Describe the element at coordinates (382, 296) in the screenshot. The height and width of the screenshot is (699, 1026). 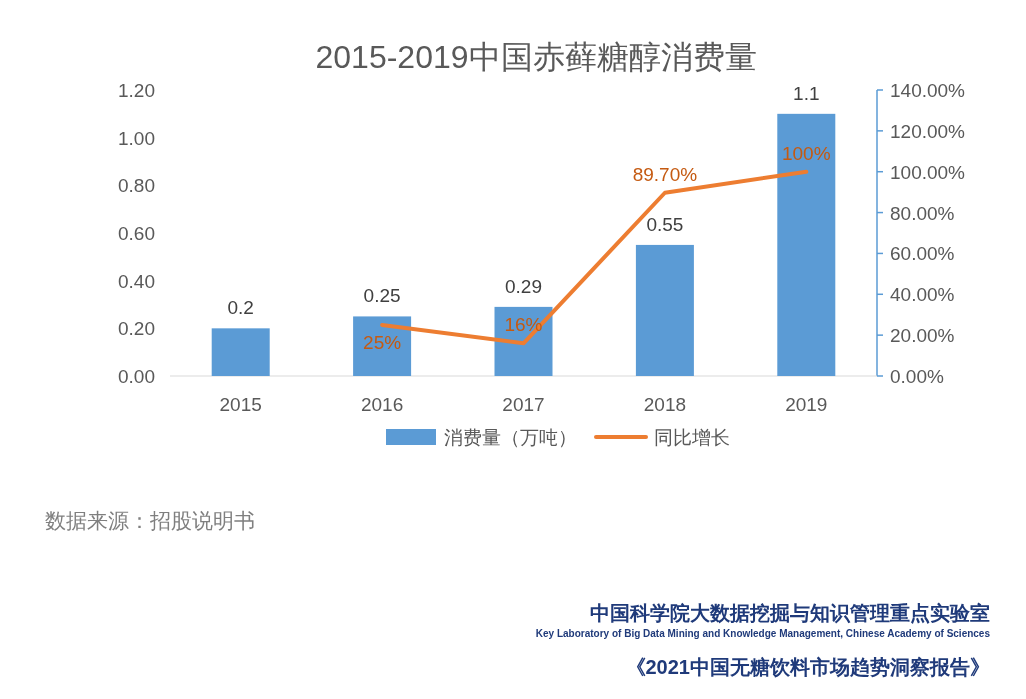
I see `data-label: 0.25` at that location.